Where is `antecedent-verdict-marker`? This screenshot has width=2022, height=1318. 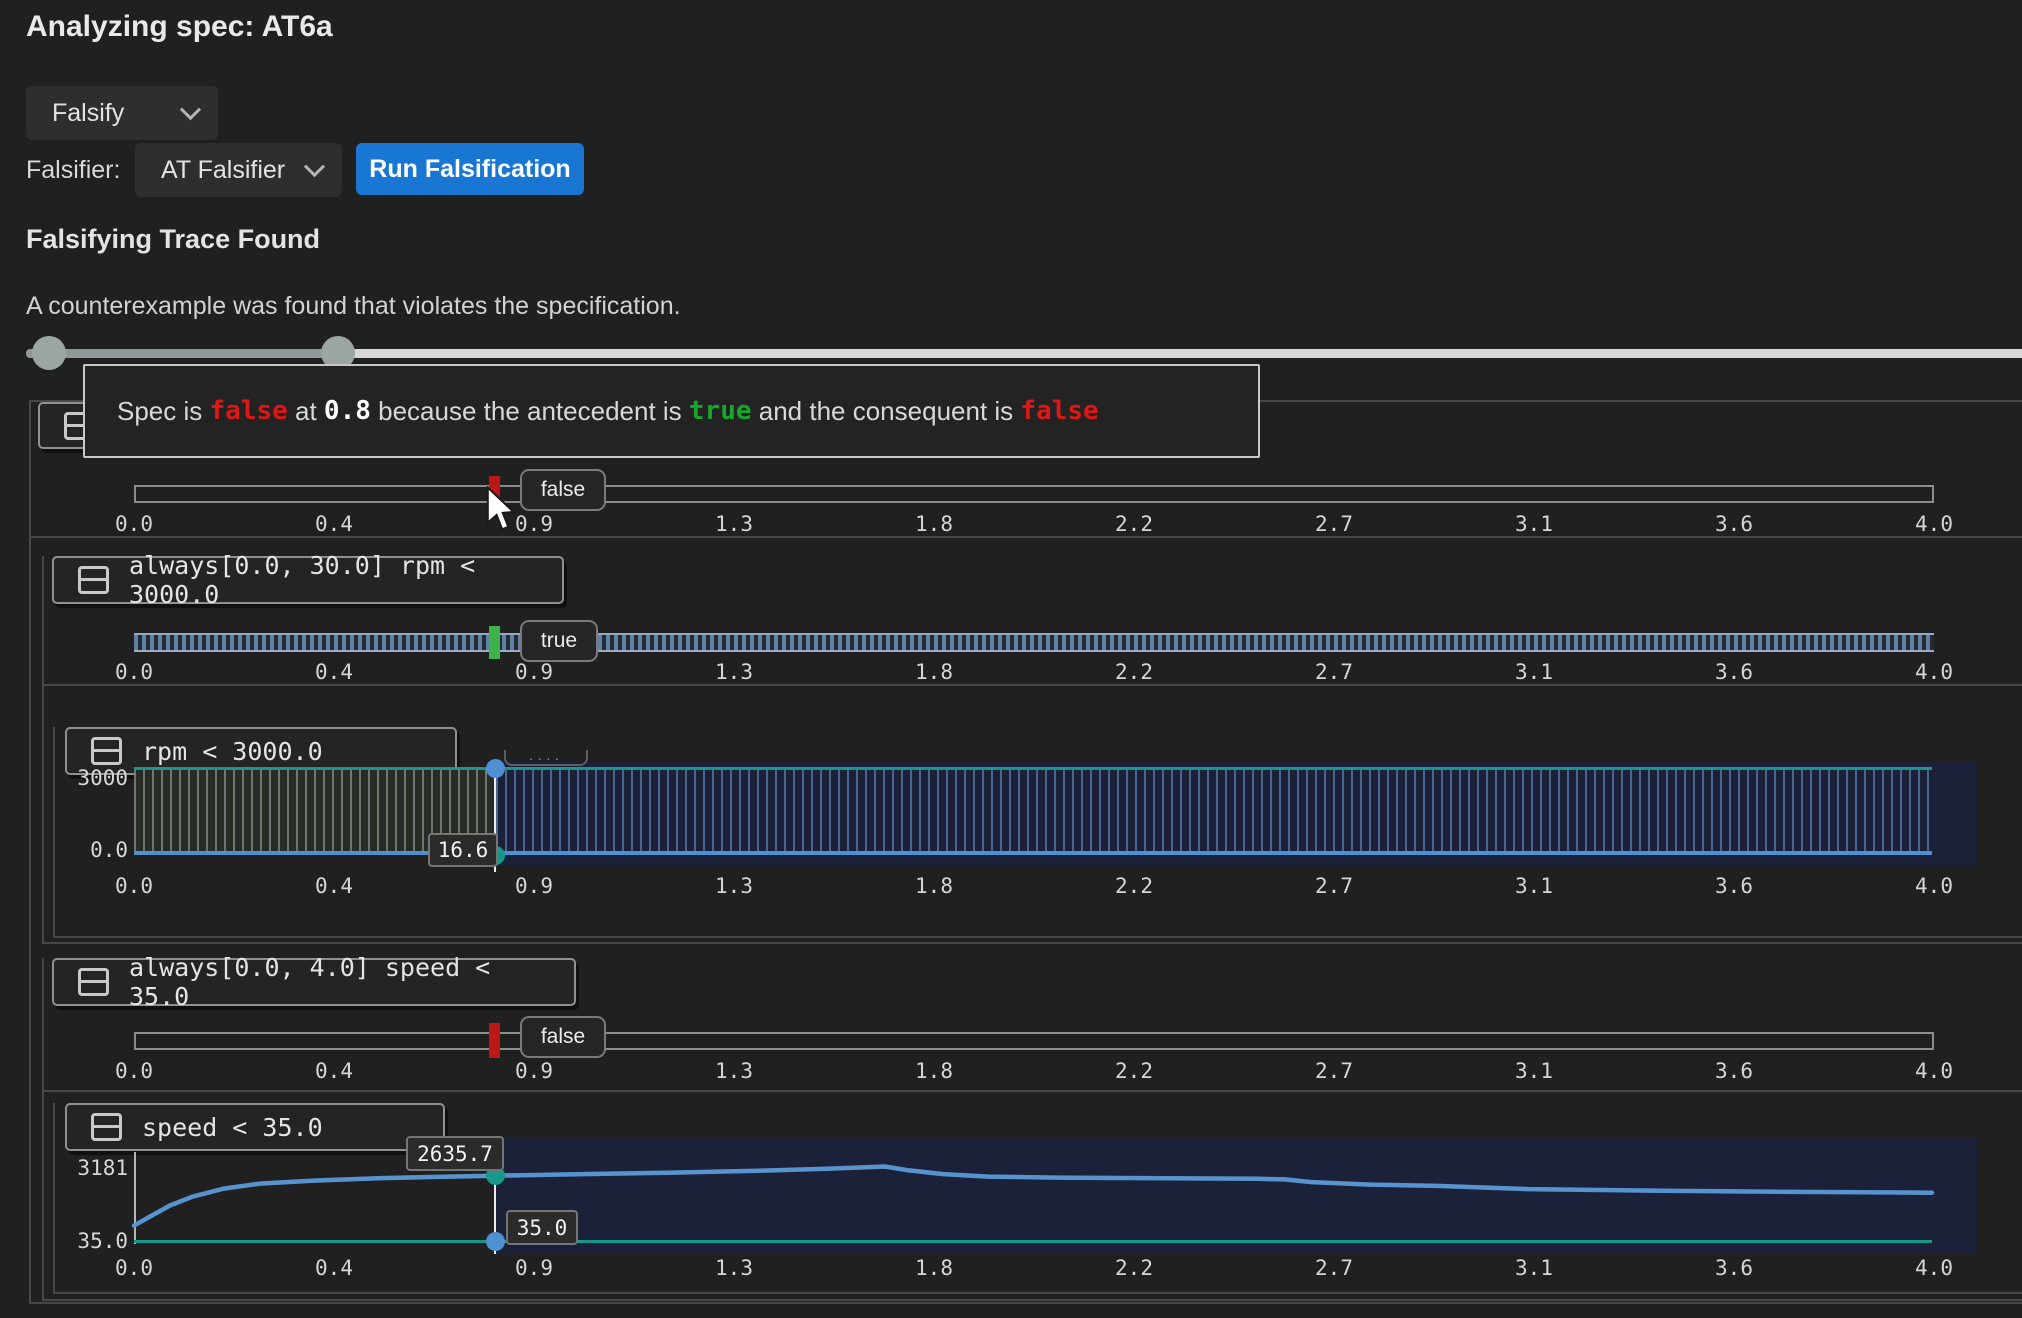 antecedent-verdict-marker is located at coordinates (494, 642).